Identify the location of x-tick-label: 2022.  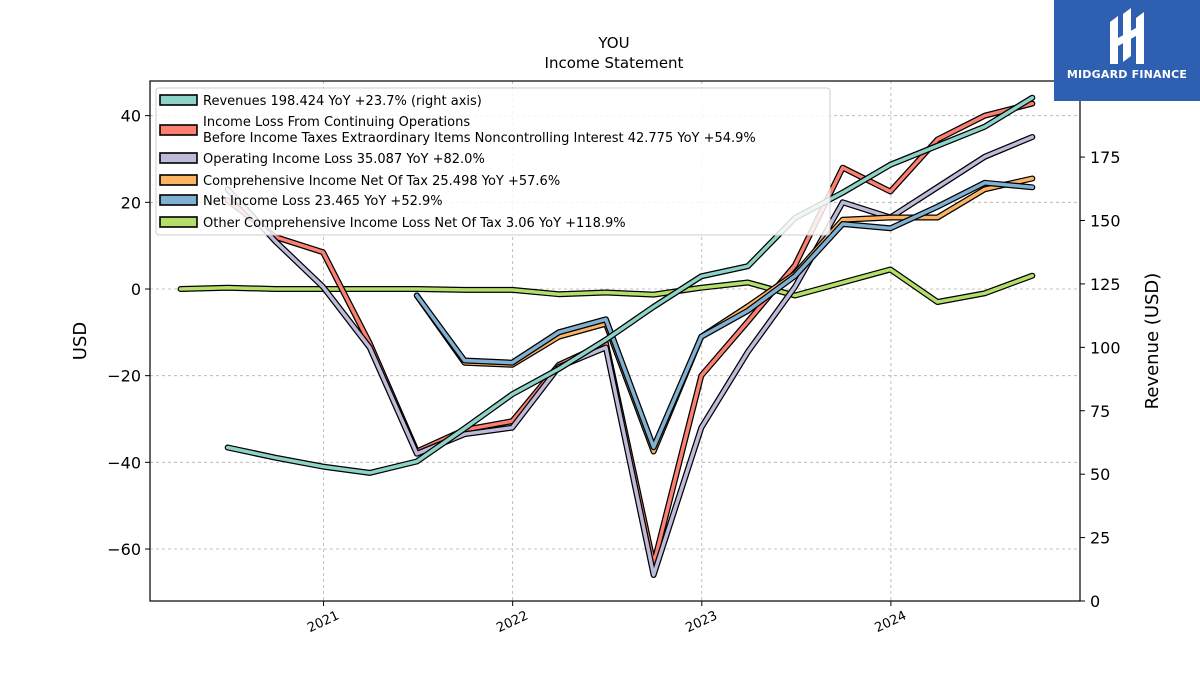
(512, 622).